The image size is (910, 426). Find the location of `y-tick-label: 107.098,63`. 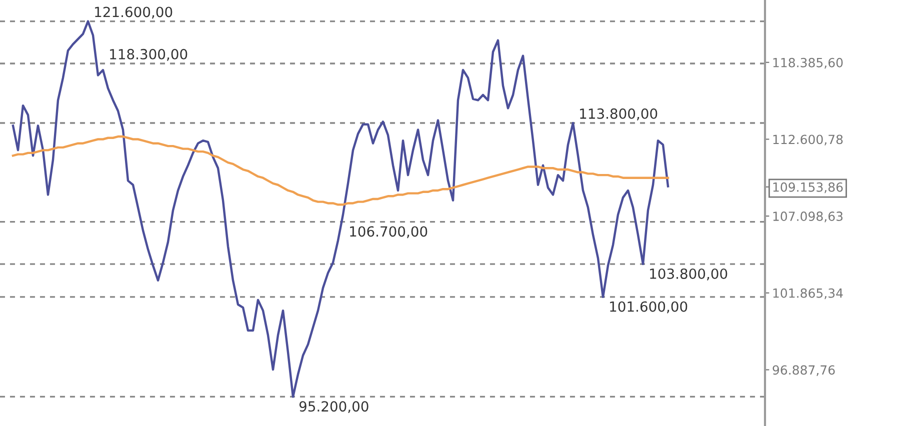

y-tick-label: 107.098,63 is located at coordinates (808, 217).